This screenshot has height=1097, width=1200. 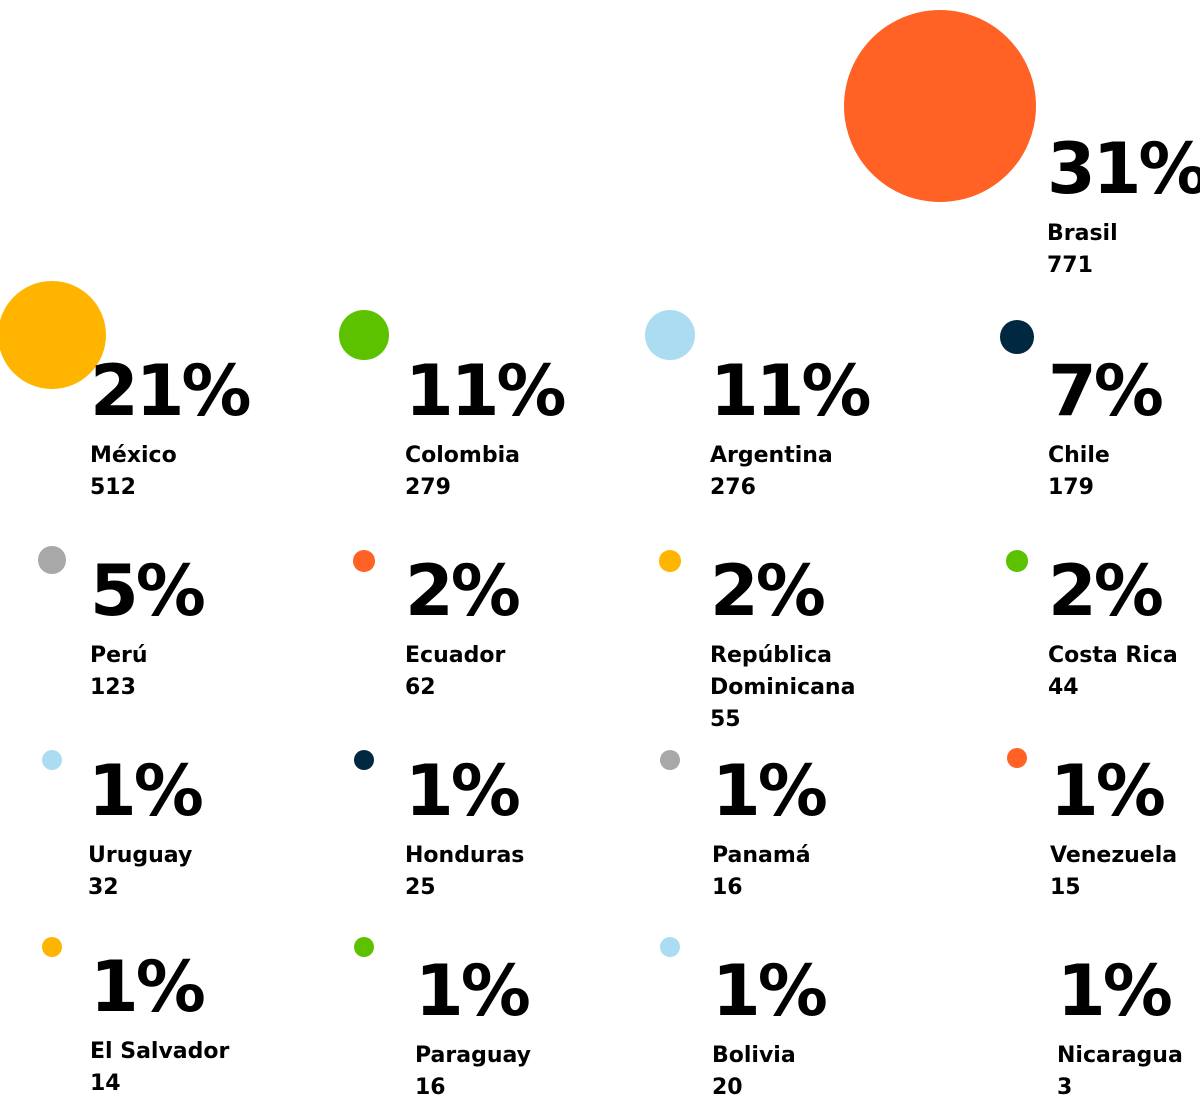 I want to click on country-cell: 2% República Dominicana 55, so click(x=795, y=646).